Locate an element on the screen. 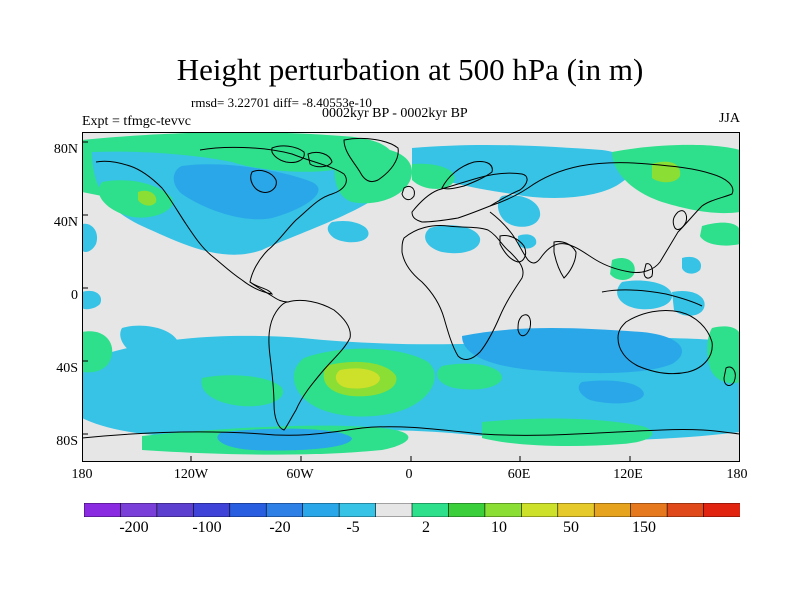 This screenshot has height=600, width=800. coastline-arctic-islands is located at coordinates (302, 156).